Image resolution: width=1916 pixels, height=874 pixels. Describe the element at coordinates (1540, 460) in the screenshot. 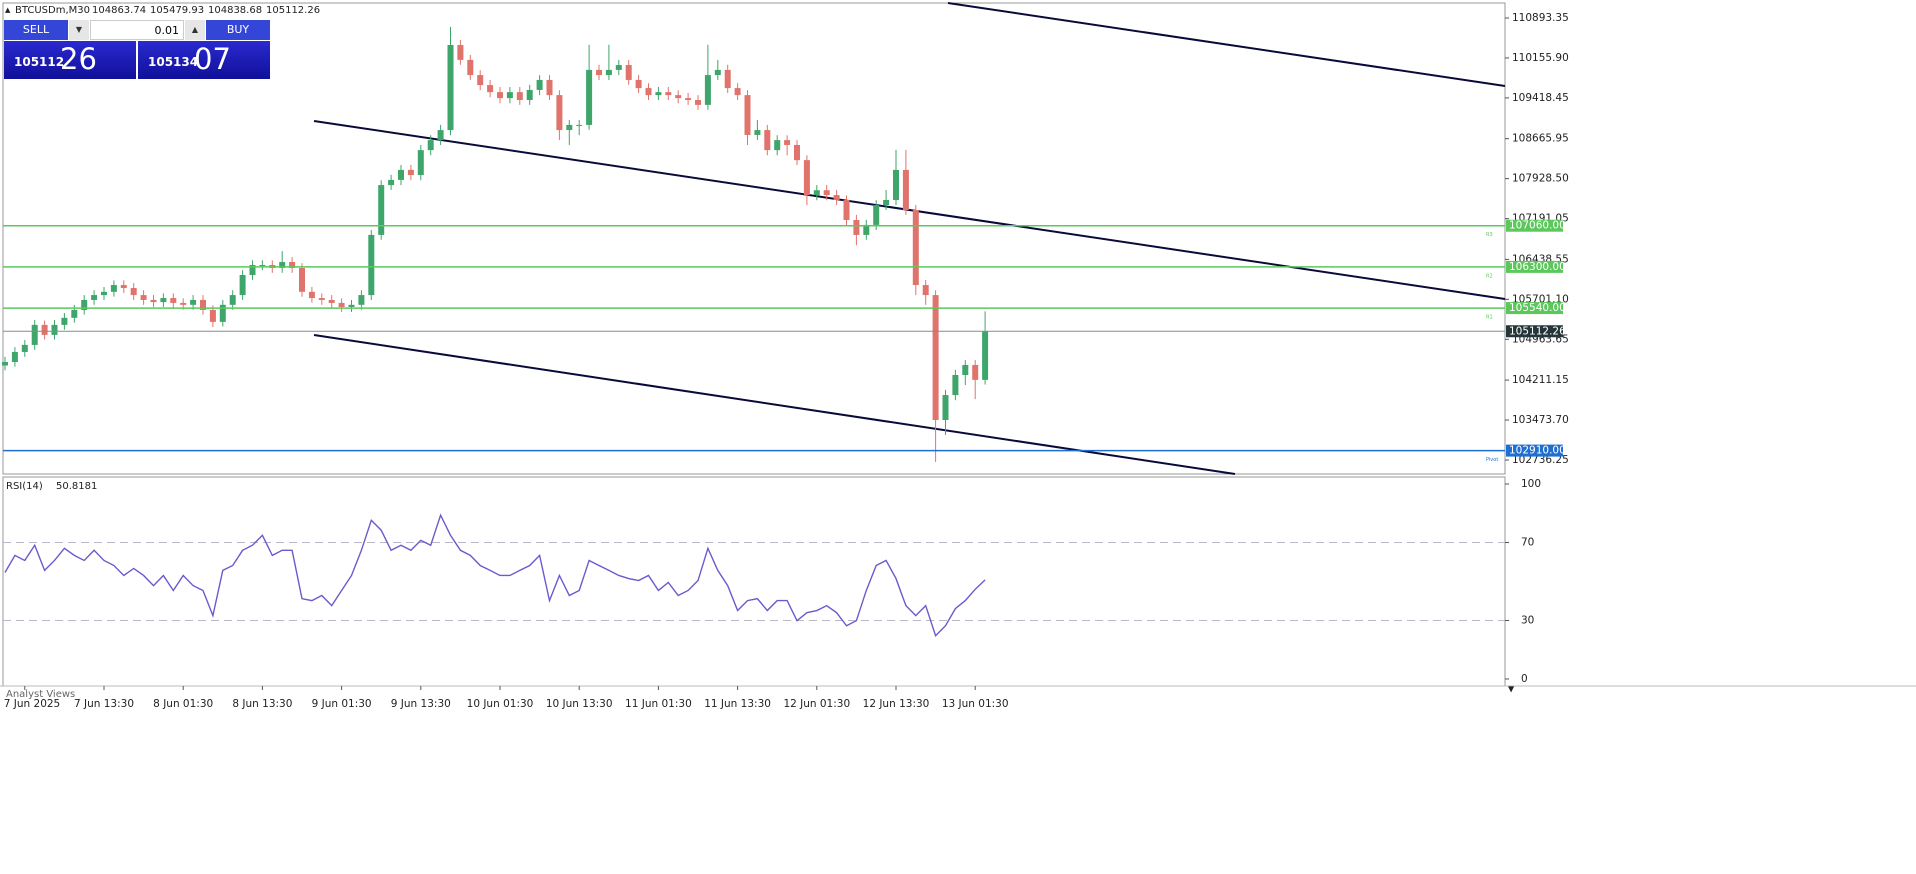

I see `y-tick-label: 102736.25` at that location.